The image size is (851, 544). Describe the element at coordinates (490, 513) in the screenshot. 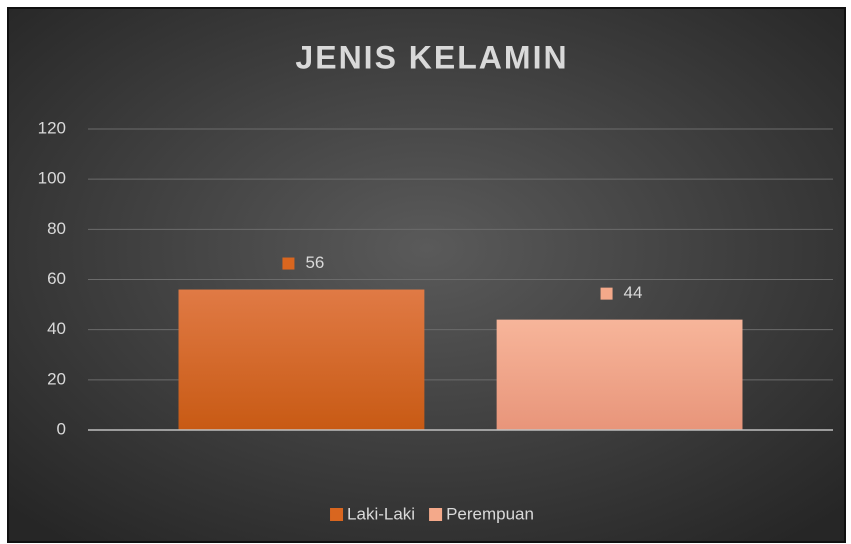

I see `legend-label: Perempuan` at that location.